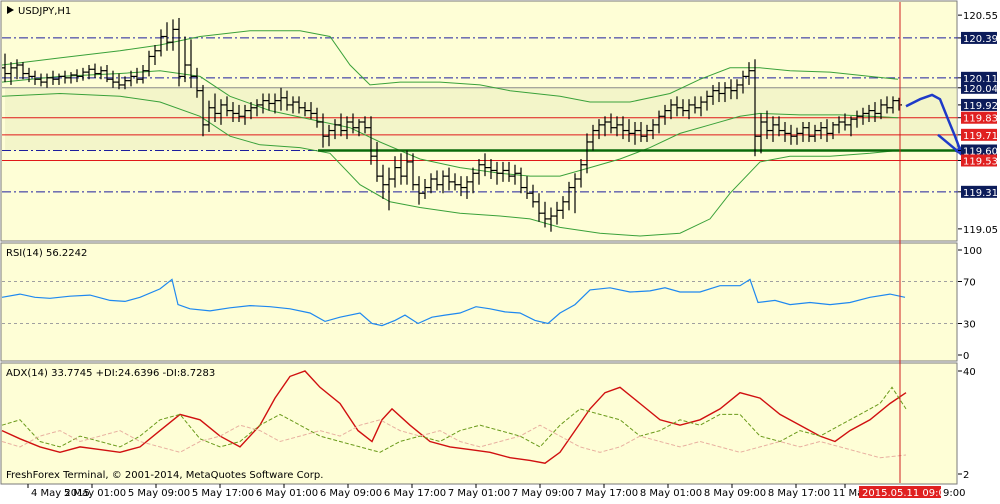 Image resolution: width=1000 pixels, height=504 pixels. Describe the element at coordinates (46, 253) in the screenshot. I see `rsi-label: RSI(14) 56.2242` at that location.